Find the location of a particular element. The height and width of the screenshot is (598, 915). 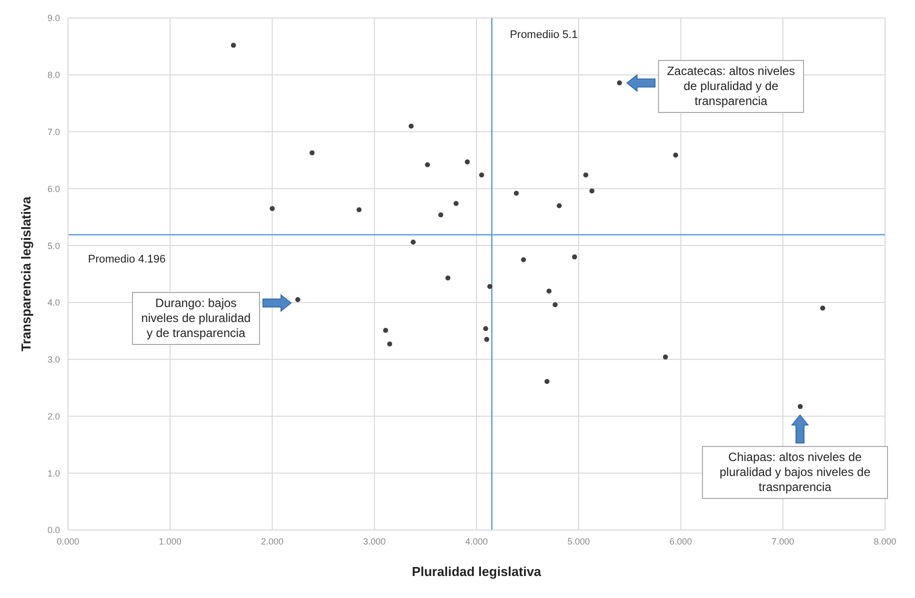

ref-line-label: Promediio 5.1 is located at coordinates (544, 34).